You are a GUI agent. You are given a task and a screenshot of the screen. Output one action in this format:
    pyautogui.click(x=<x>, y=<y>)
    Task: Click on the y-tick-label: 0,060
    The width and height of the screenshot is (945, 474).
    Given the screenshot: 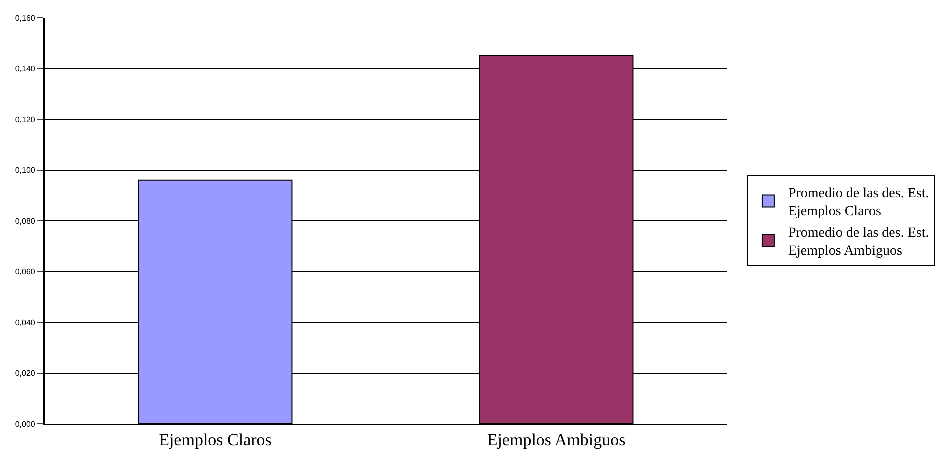 What is the action you would take?
    pyautogui.click(x=25, y=272)
    